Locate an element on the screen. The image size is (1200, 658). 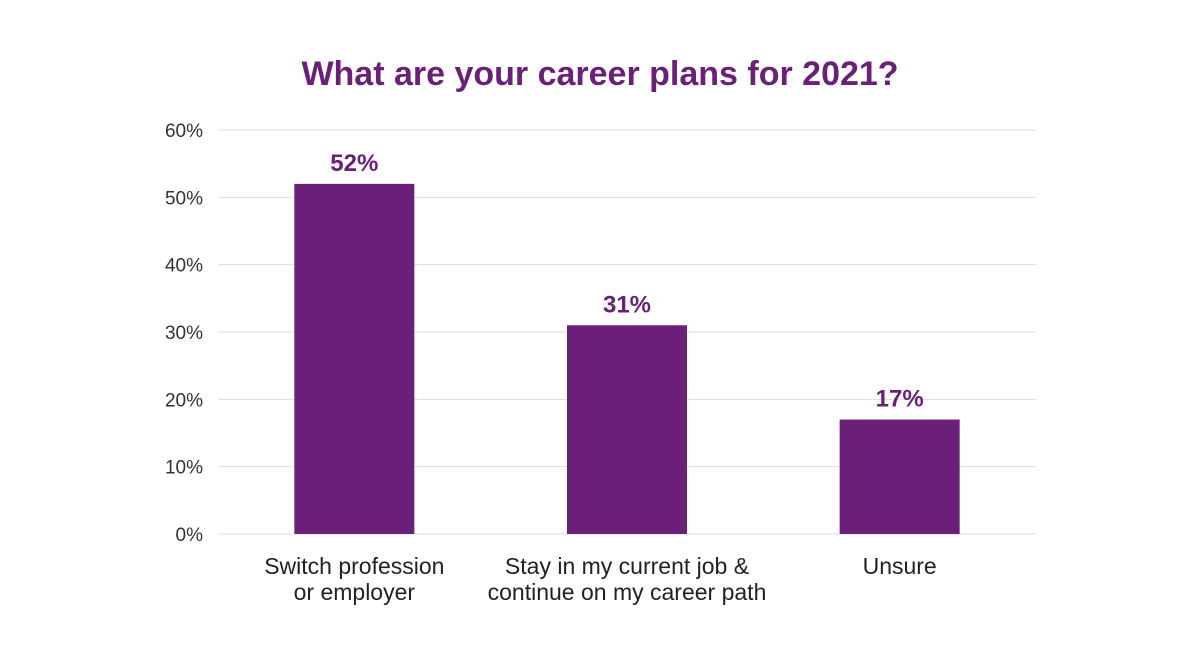
x-tick-label-line: Stay in my current job & is located at coordinates (627, 566).